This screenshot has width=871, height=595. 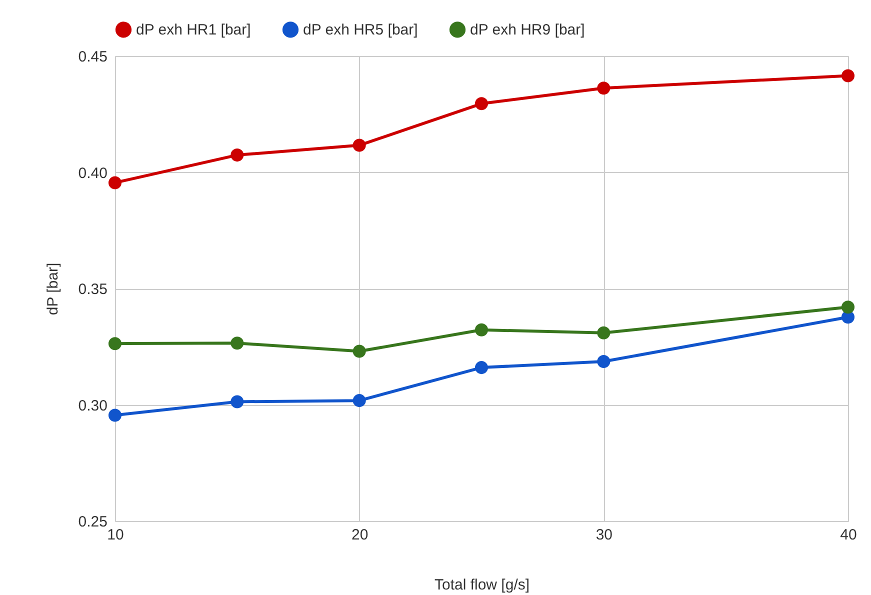 I want to click on x-tick-label: 40, so click(x=848, y=535).